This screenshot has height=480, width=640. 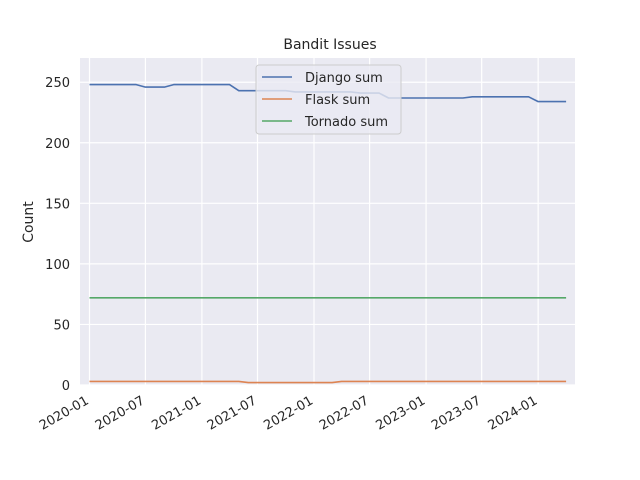 I want to click on x-tick-label: 2023-07, so click(x=456, y=413).